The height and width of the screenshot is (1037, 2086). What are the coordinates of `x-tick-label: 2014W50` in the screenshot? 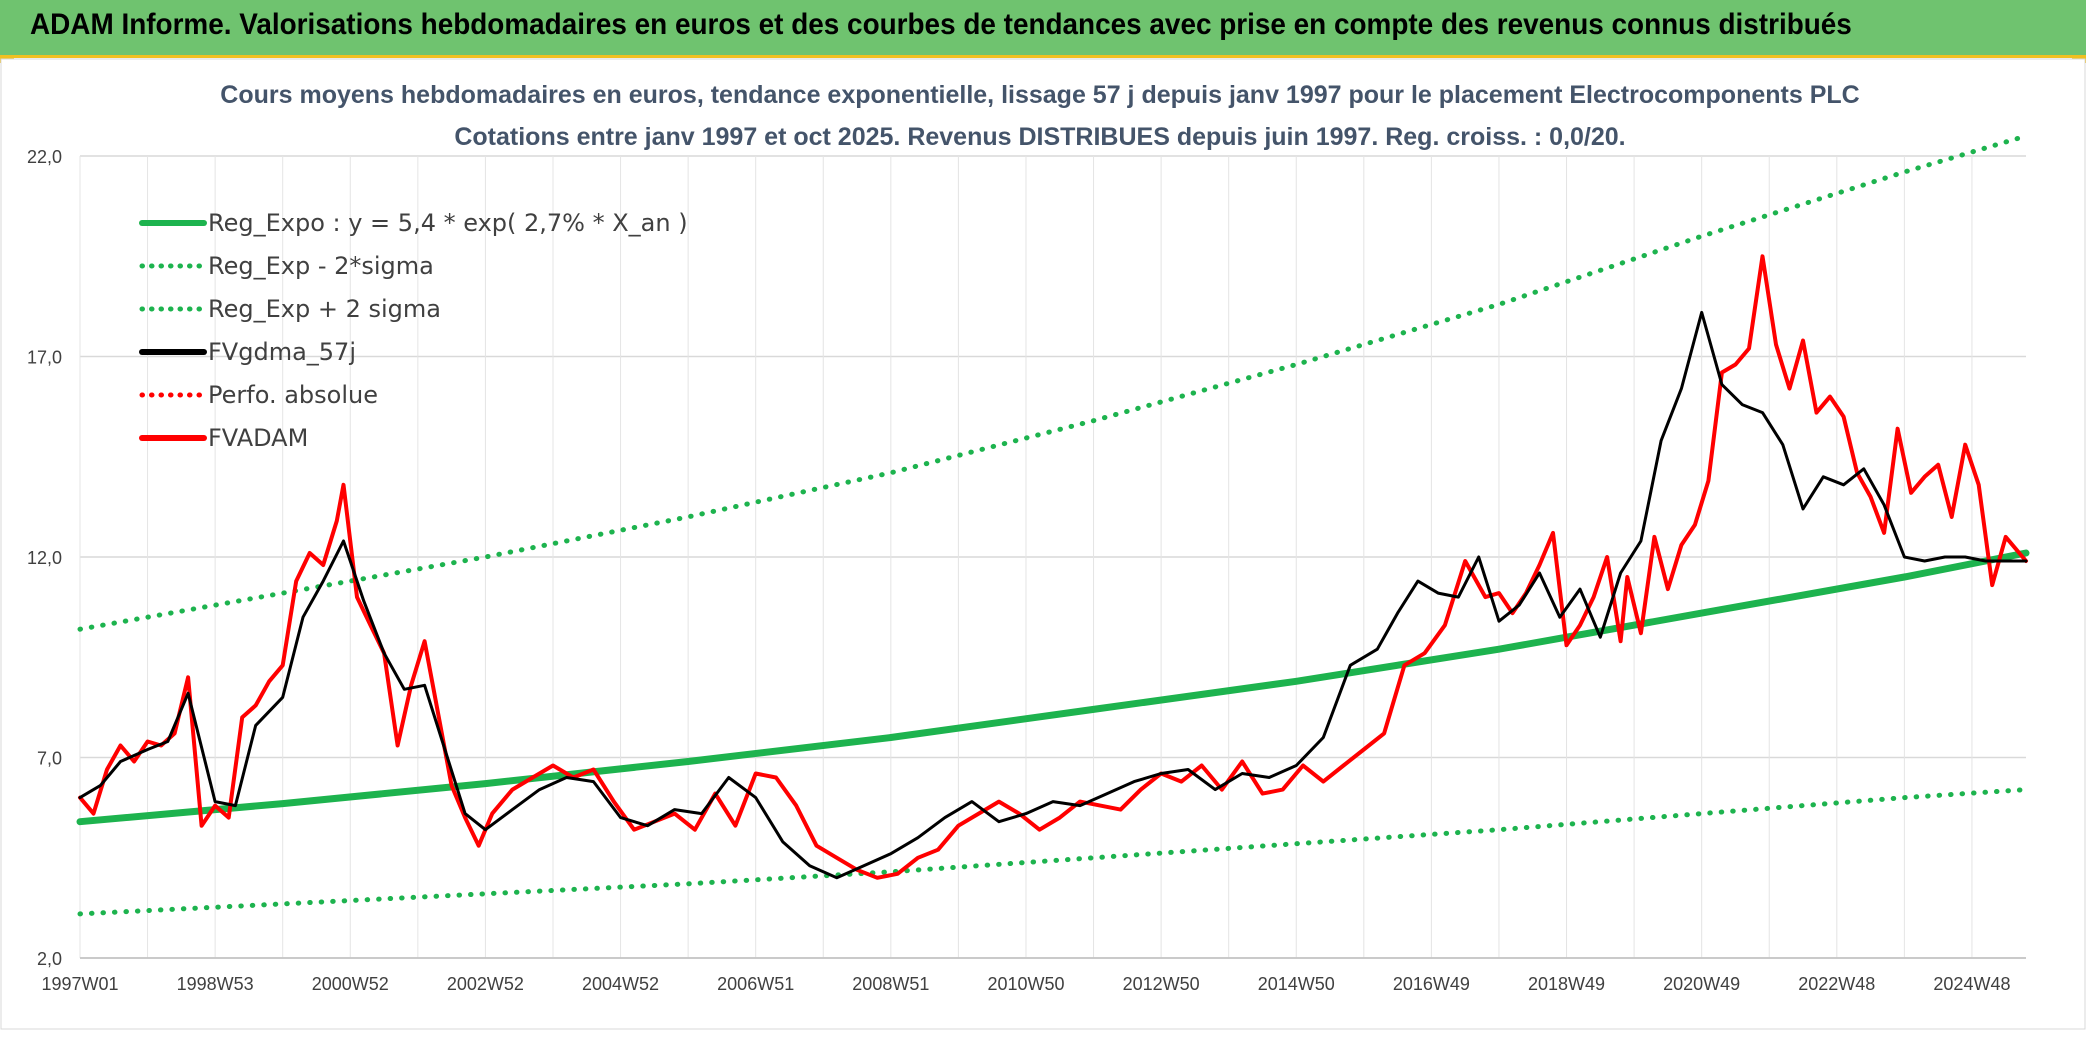 It's located at (1296, 984).